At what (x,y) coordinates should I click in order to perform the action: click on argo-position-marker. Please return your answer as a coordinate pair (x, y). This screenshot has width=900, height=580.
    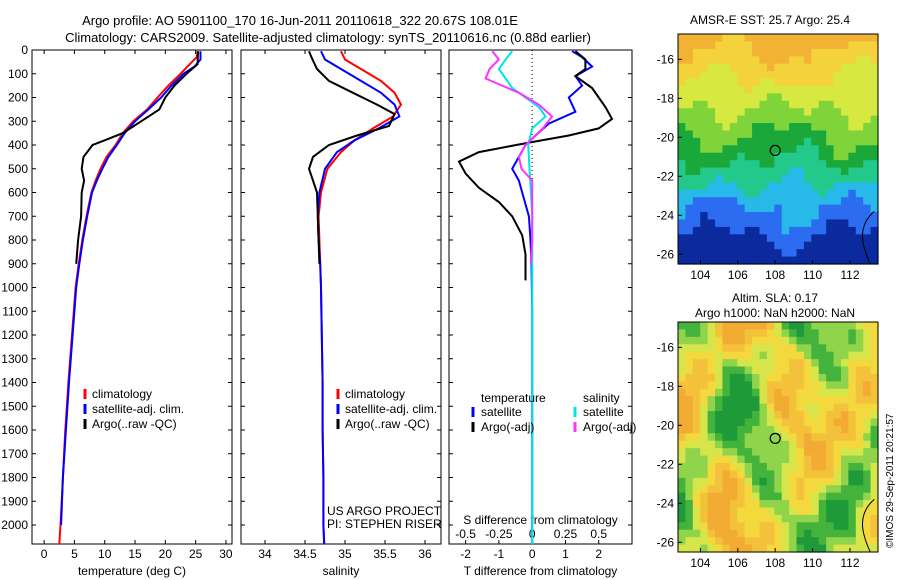
    Looking at the image, I should click on (775, 438).